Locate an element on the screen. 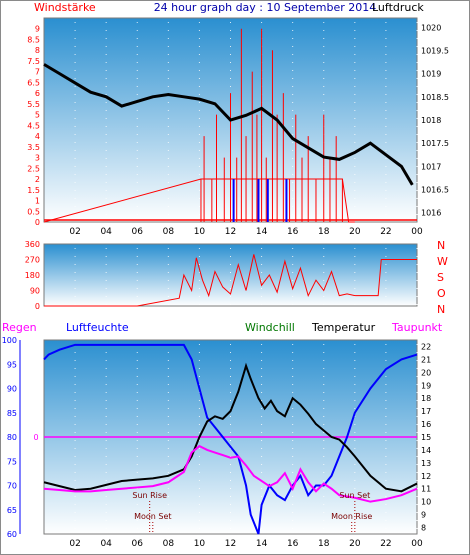 The image size is (470, 555). x-tick-label: 18 is located at coordinates (324, 544).